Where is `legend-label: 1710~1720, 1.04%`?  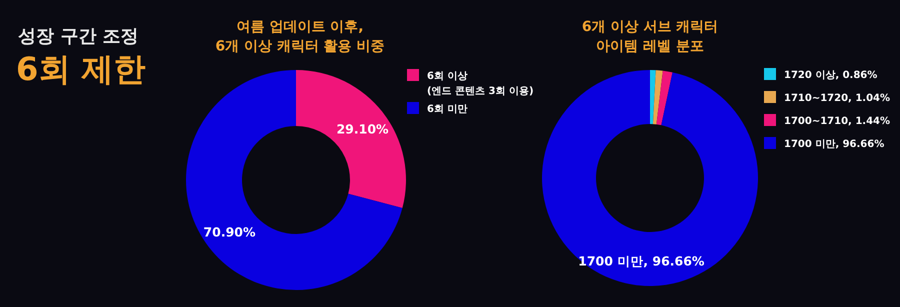
legend-label: 1710~1720, 1.04% is located at coordinates (837, 98).